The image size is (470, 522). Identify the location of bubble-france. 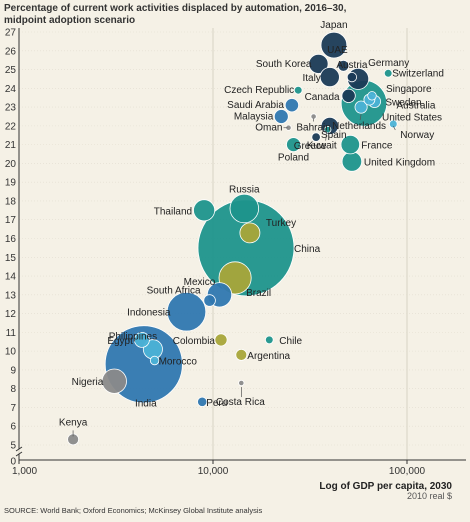
(350, 144).